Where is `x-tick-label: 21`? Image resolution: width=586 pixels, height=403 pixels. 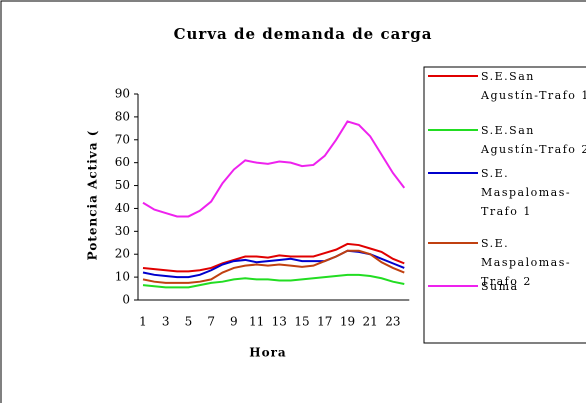 x-tick-label: 21 is located at coordinates (370, 322).